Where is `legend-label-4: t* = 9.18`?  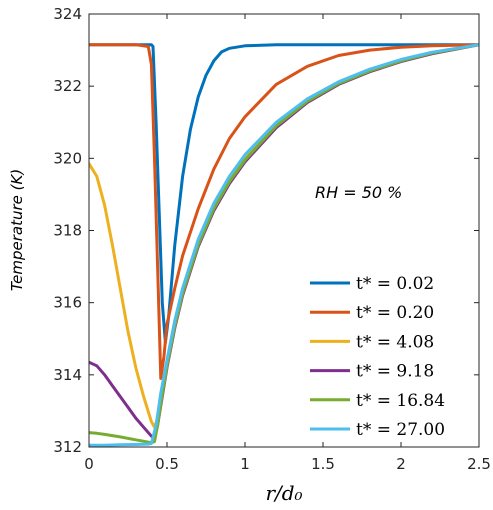
legend-label-4: t* = 9.18 is located at coordinates (395, 372).